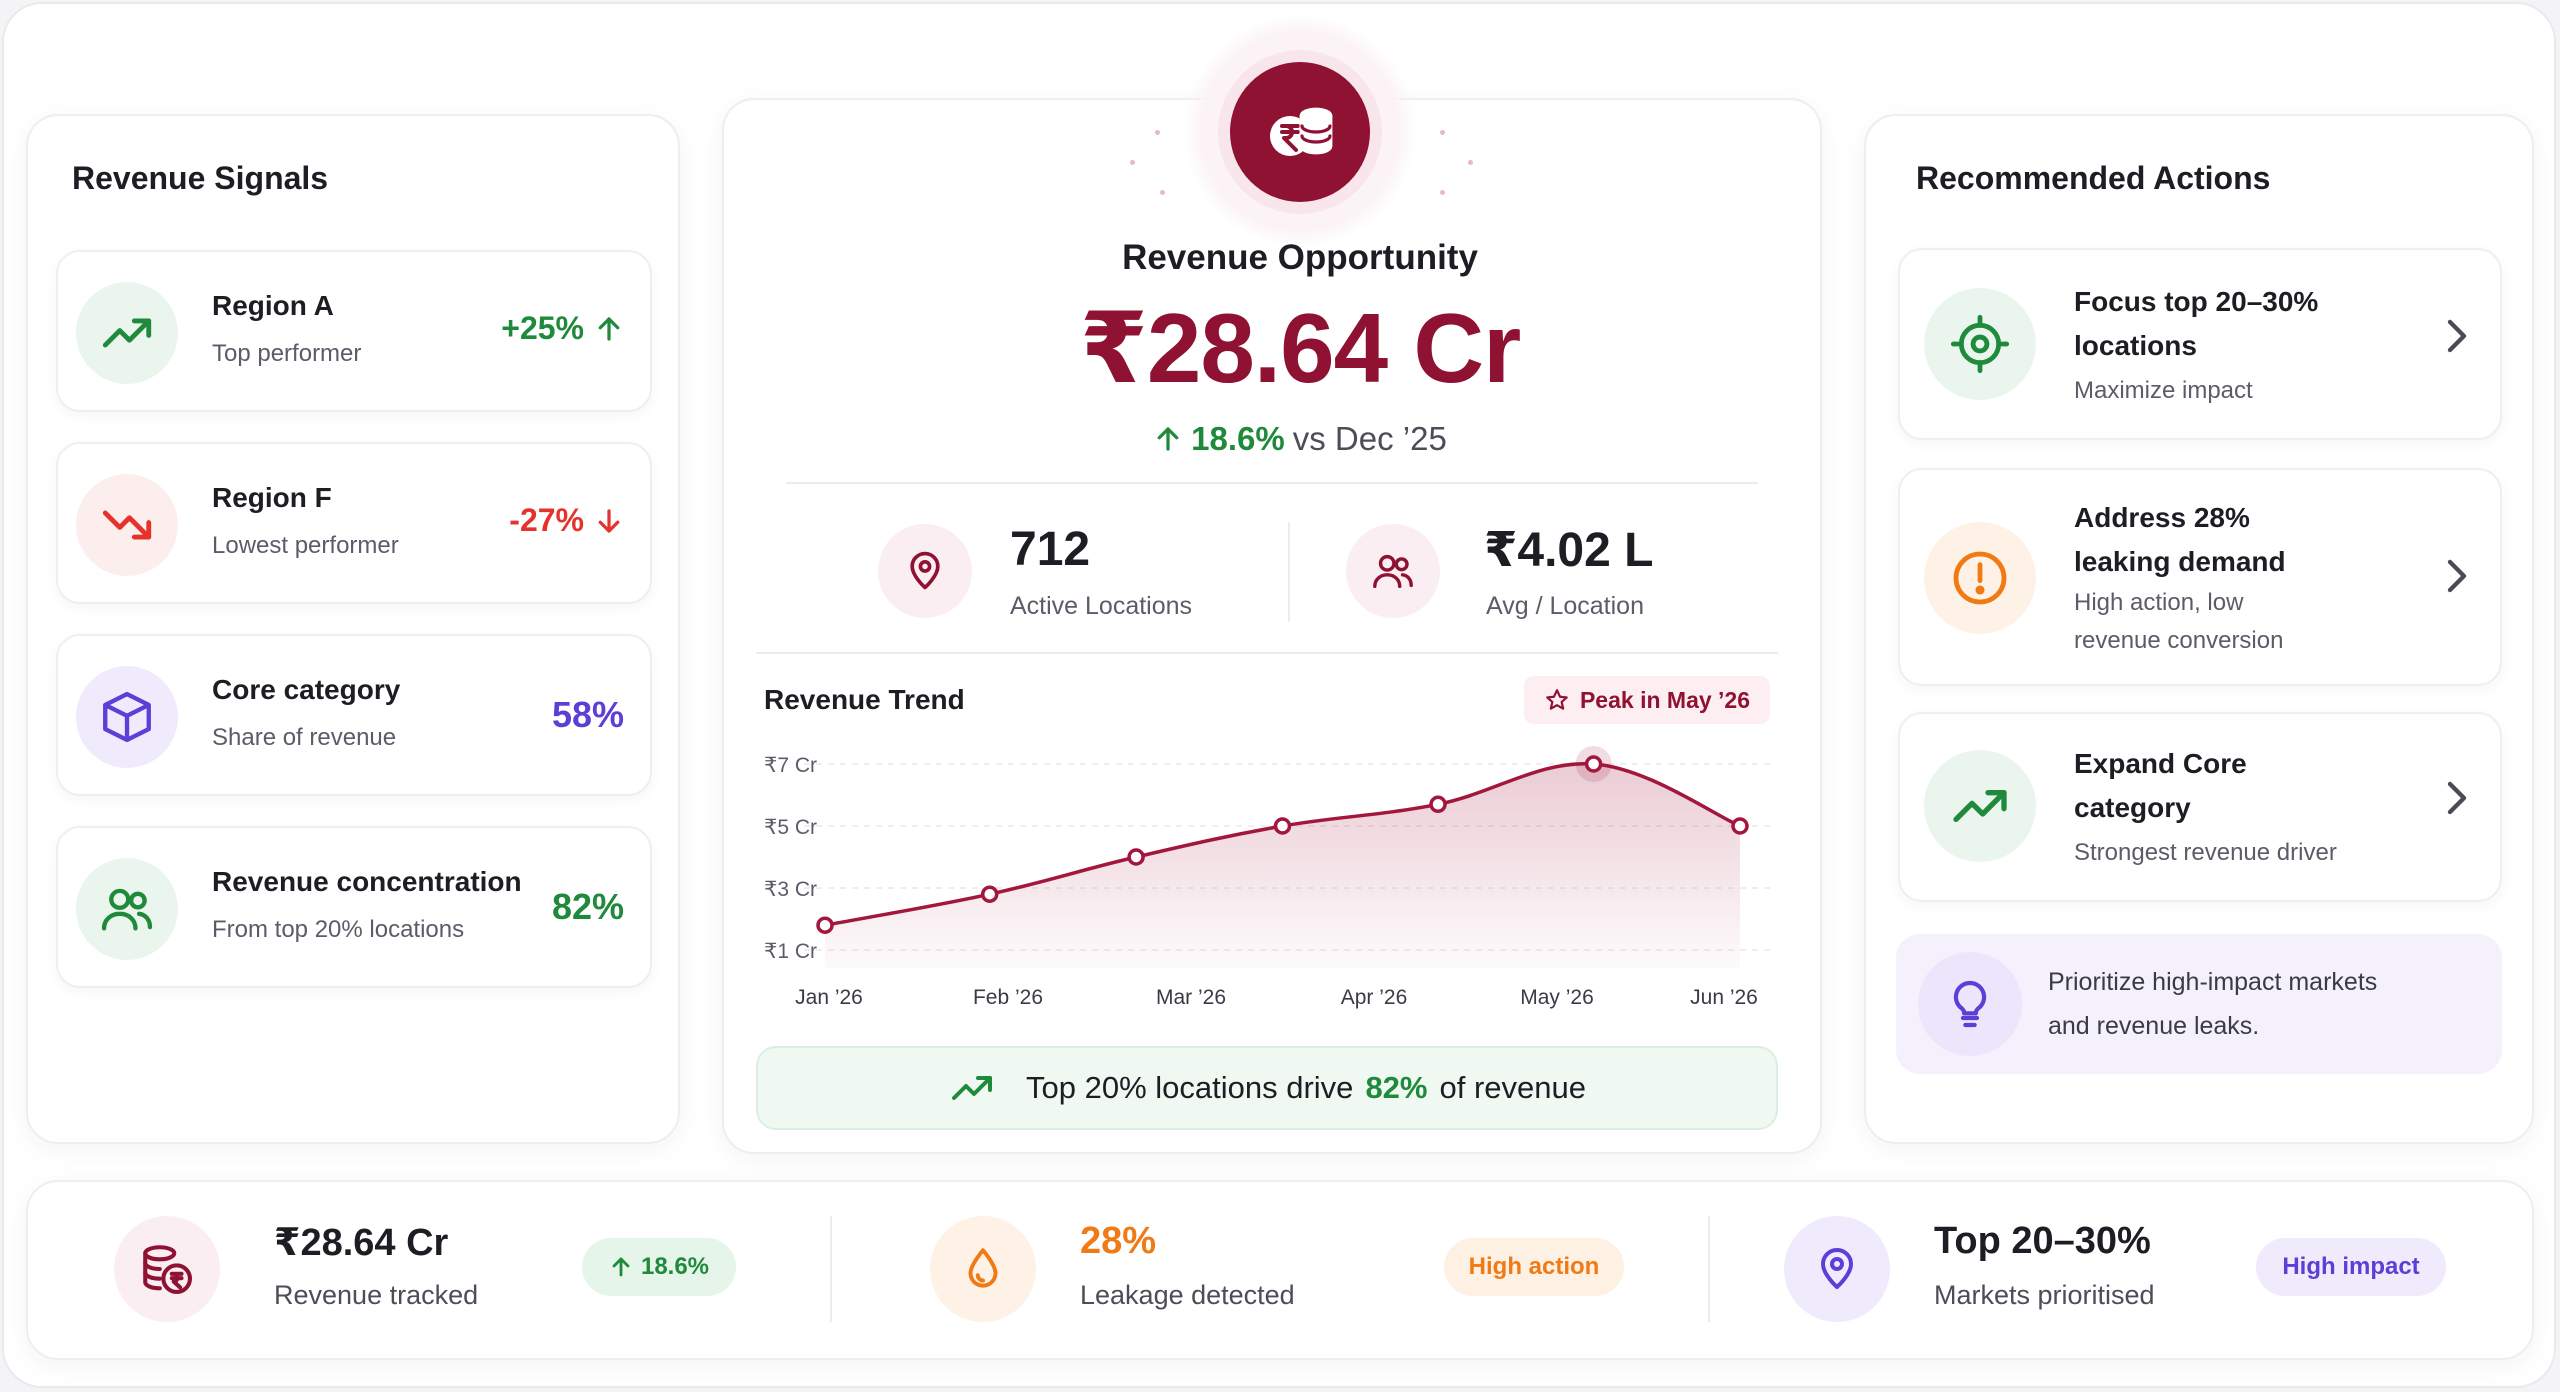  Describe the element at coordinates (2196, 301) in the screenshot. I see `action-title-line: Focus top 20–30%` at that location.